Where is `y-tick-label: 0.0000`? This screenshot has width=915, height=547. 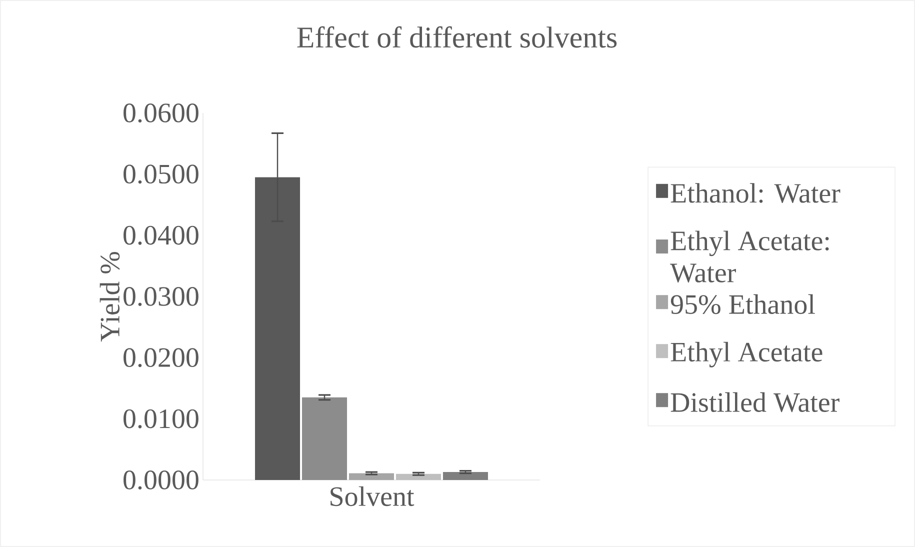 y-tick-label: 0.0000 is located at coordinates (161, 480).